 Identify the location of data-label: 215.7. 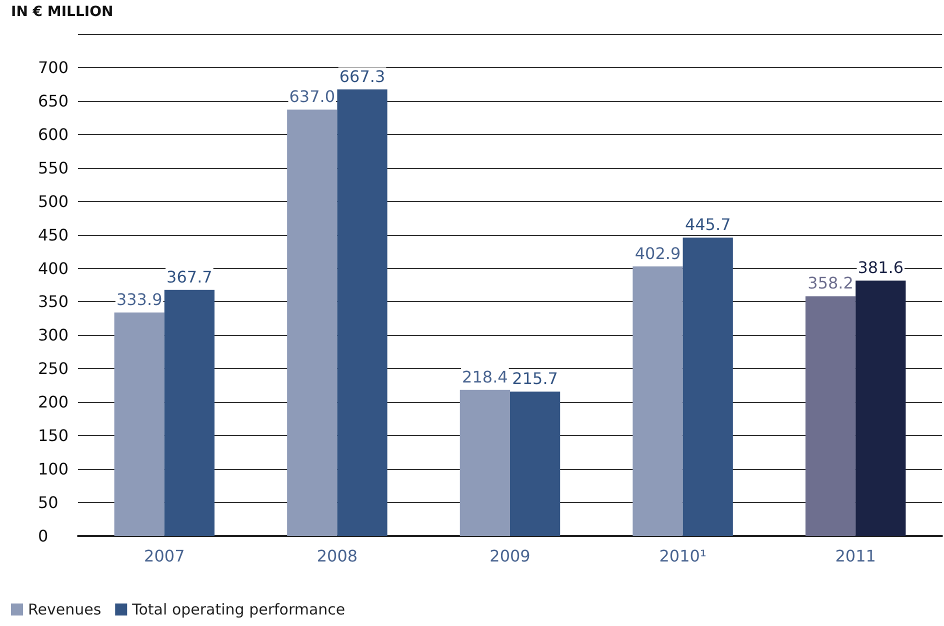
(535, 378).